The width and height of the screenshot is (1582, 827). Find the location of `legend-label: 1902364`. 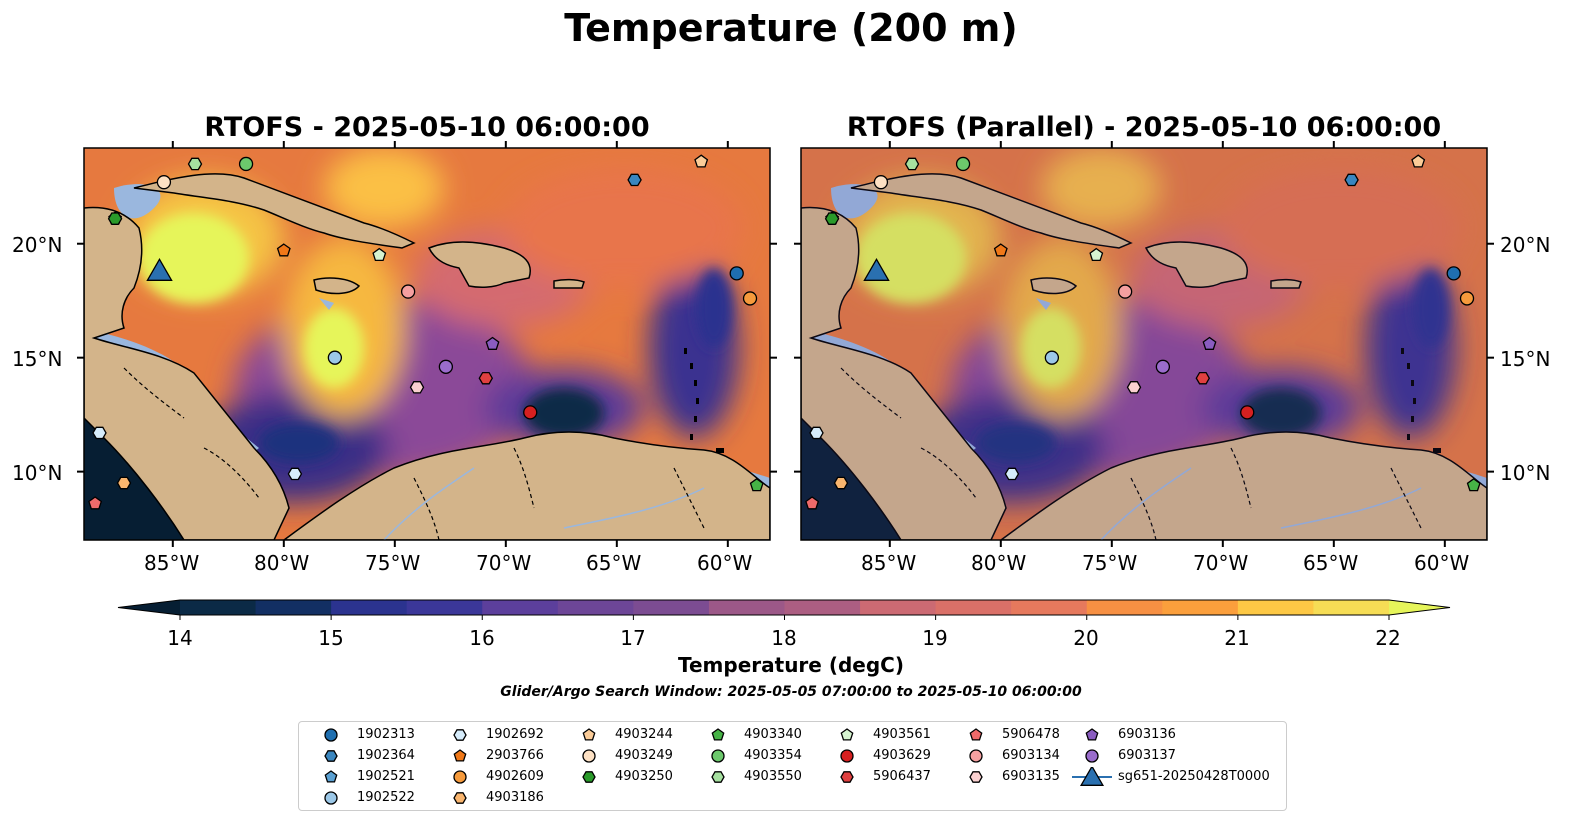

legend-label: 1902364 is located at coordinates (386, 755).